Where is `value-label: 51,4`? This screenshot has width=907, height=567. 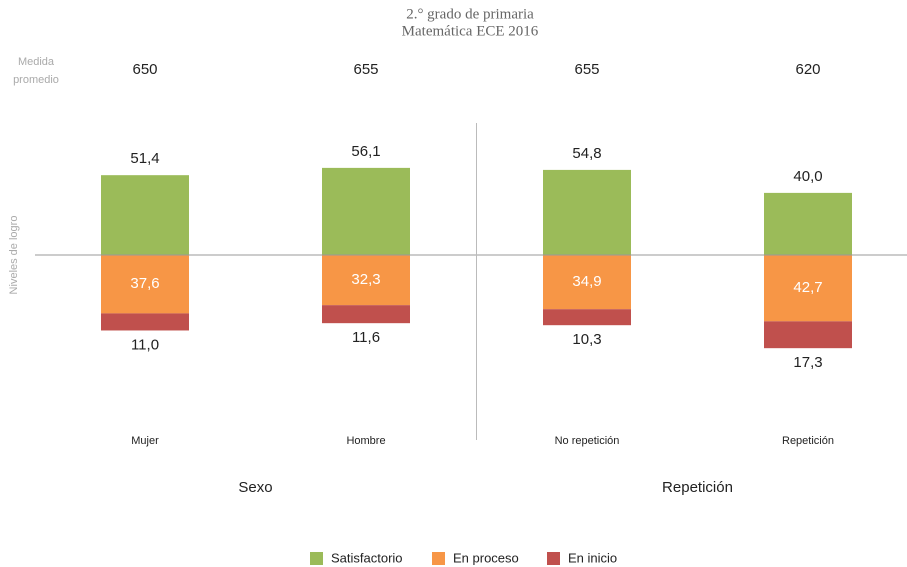
value-label: 51,4 is located at coordinates (144, 158).